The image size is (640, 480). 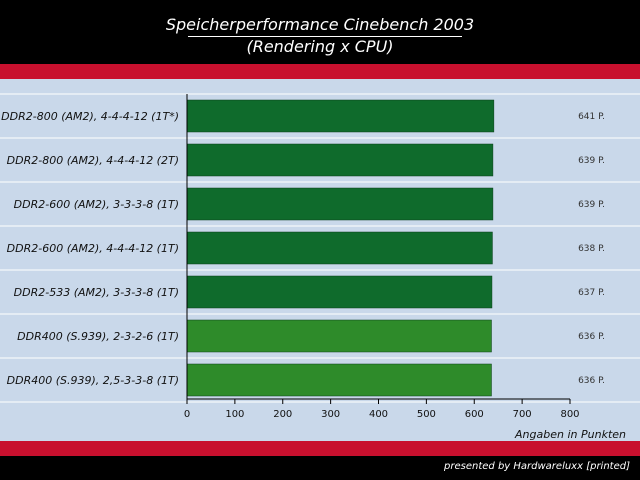 I want to click on top-red-band, so click(x=320, y=71).